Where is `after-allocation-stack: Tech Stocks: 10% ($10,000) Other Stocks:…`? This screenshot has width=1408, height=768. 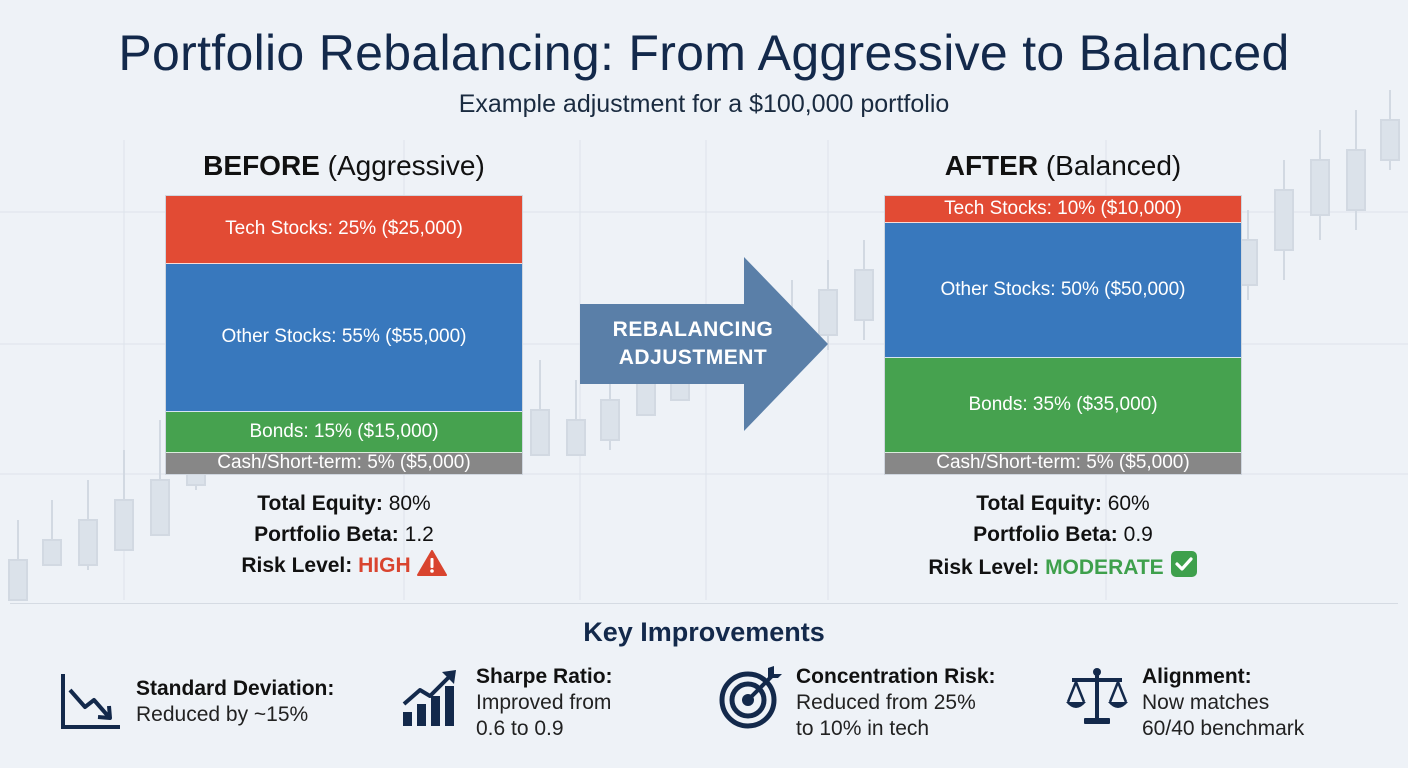
after-allocation-stack: Tech Stocks: 10% ($10,000) Other Stocks:… is located at coordinates (1063, 335).